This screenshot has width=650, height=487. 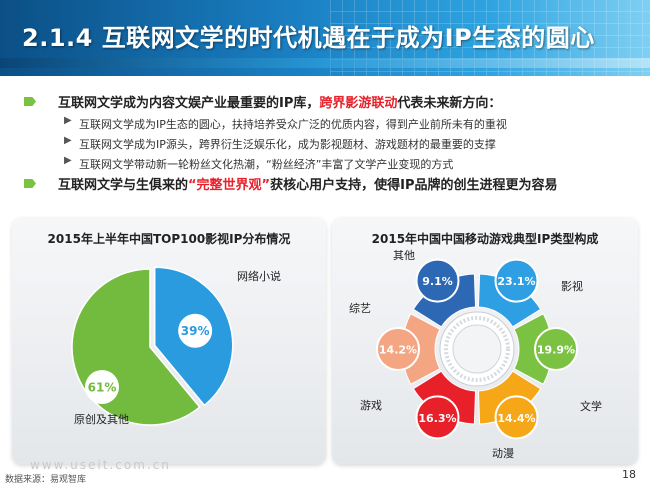 I want to click on slice-value-label: 61%, so click(x=102, y=388).